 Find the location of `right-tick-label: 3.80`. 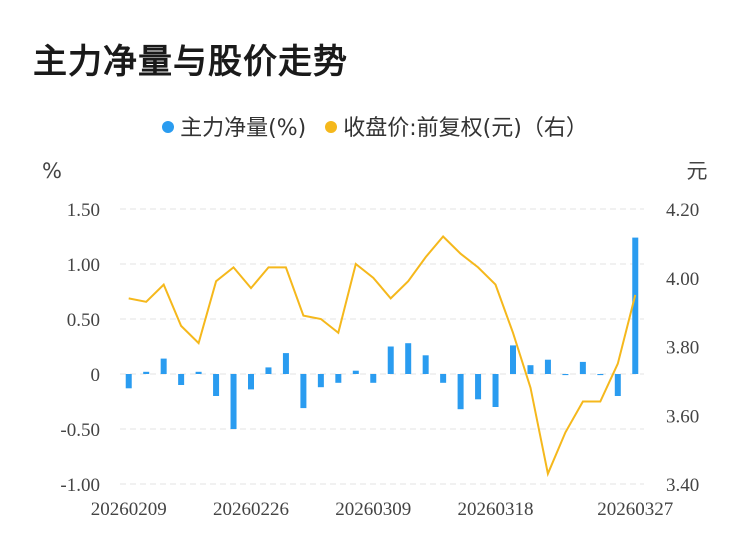

right-tick-label: 3.80 is located at coordinates (682, 348).